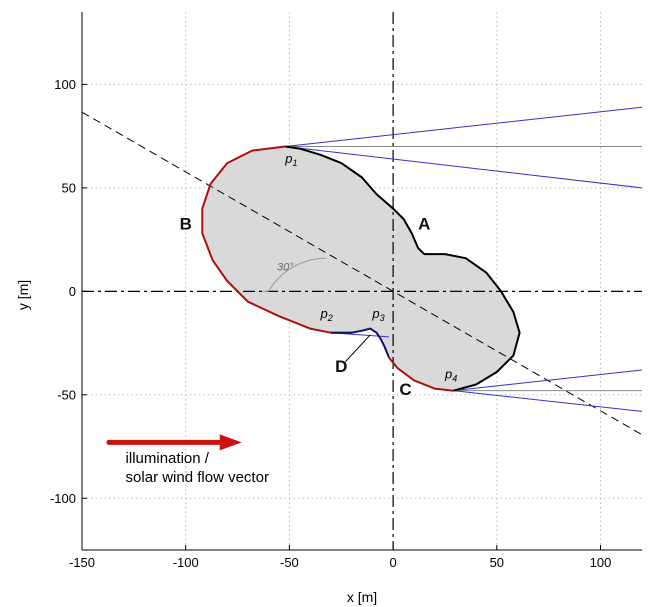  Describe the element at coordinates (289, 562) in the screenshot. I see `x-tick-label: -50` at that location.